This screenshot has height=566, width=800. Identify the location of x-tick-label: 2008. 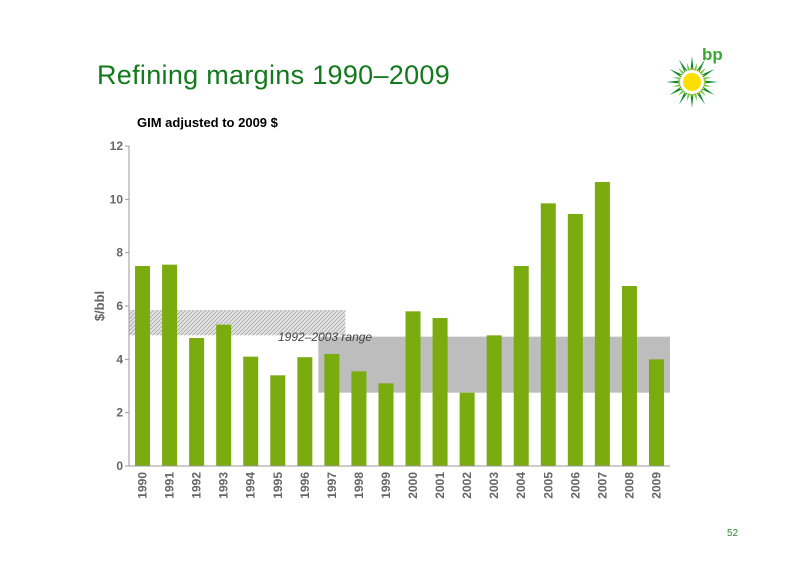
(629, 485).